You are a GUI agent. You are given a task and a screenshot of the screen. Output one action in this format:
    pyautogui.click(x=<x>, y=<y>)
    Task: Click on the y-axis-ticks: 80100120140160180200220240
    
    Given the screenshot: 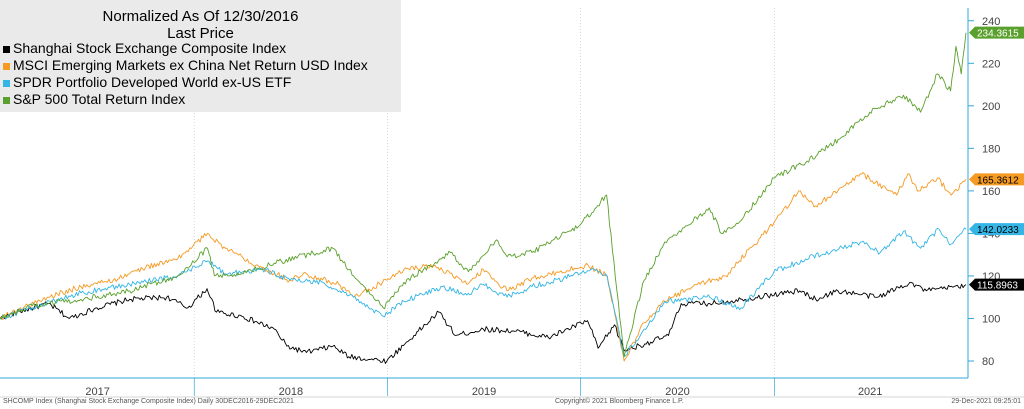 What is the action you would take?
    pyautogui.click(x=984, y=192)
    